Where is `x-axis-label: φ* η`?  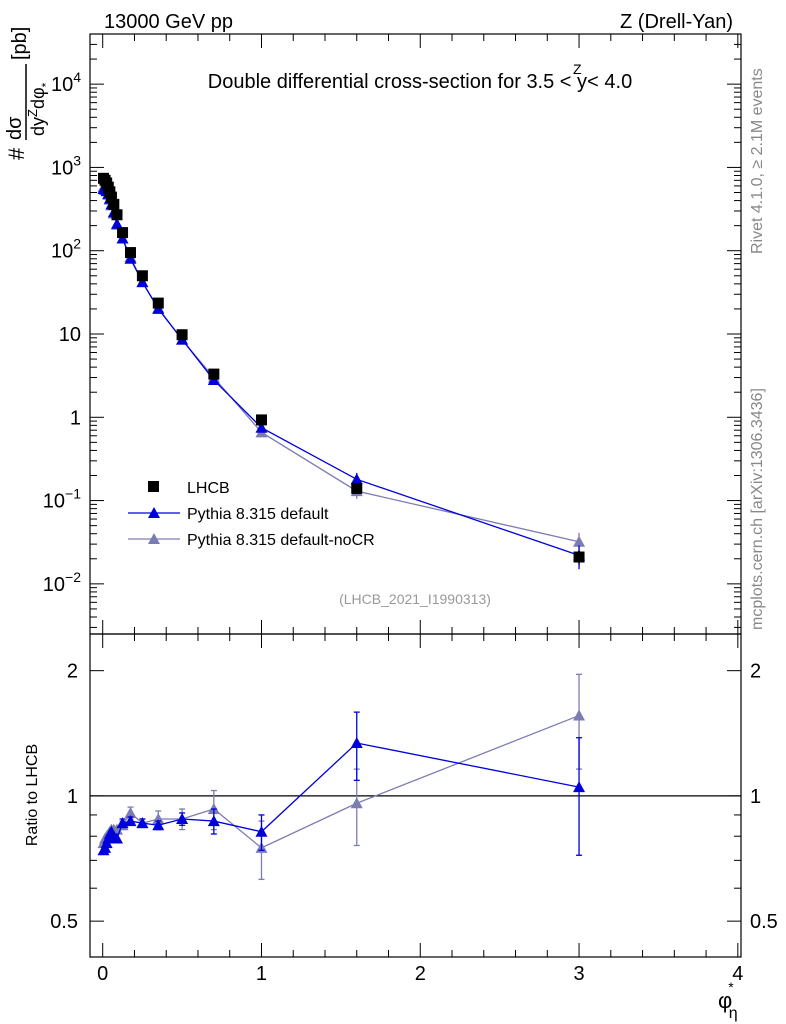 x-axis-label: φ* η is located at coordinates (728, 1000).